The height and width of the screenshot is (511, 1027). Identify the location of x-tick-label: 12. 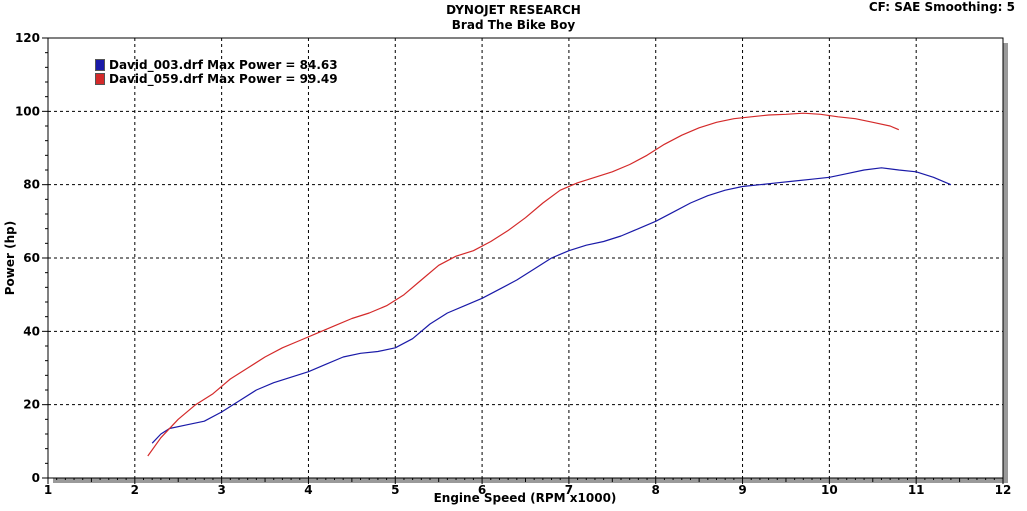
(1003, 490).